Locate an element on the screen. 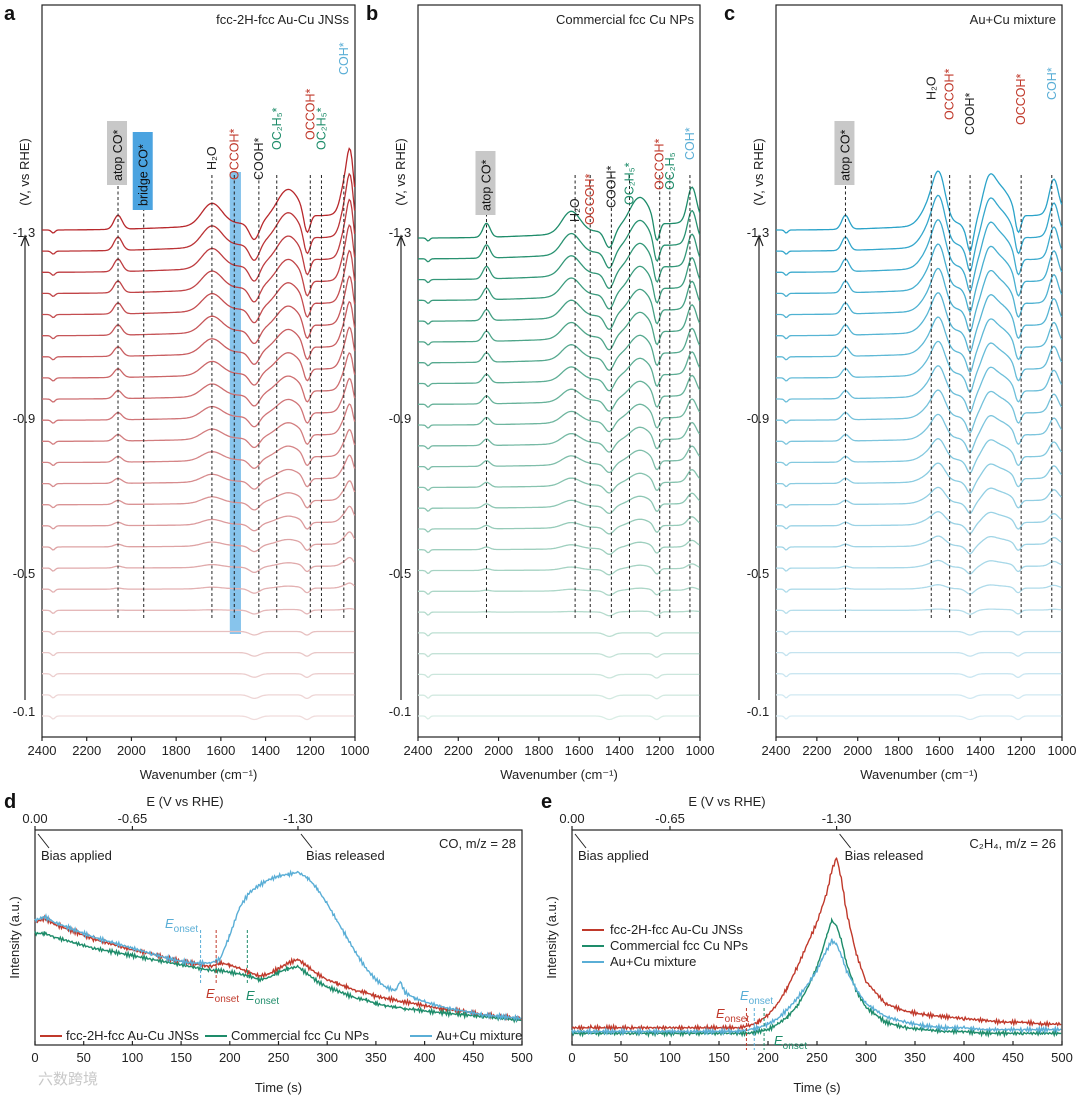 Image resolution: width=1080 pixels, height=1099 pixels. panel-d-arrow-released is located at coordinates (306, 841).